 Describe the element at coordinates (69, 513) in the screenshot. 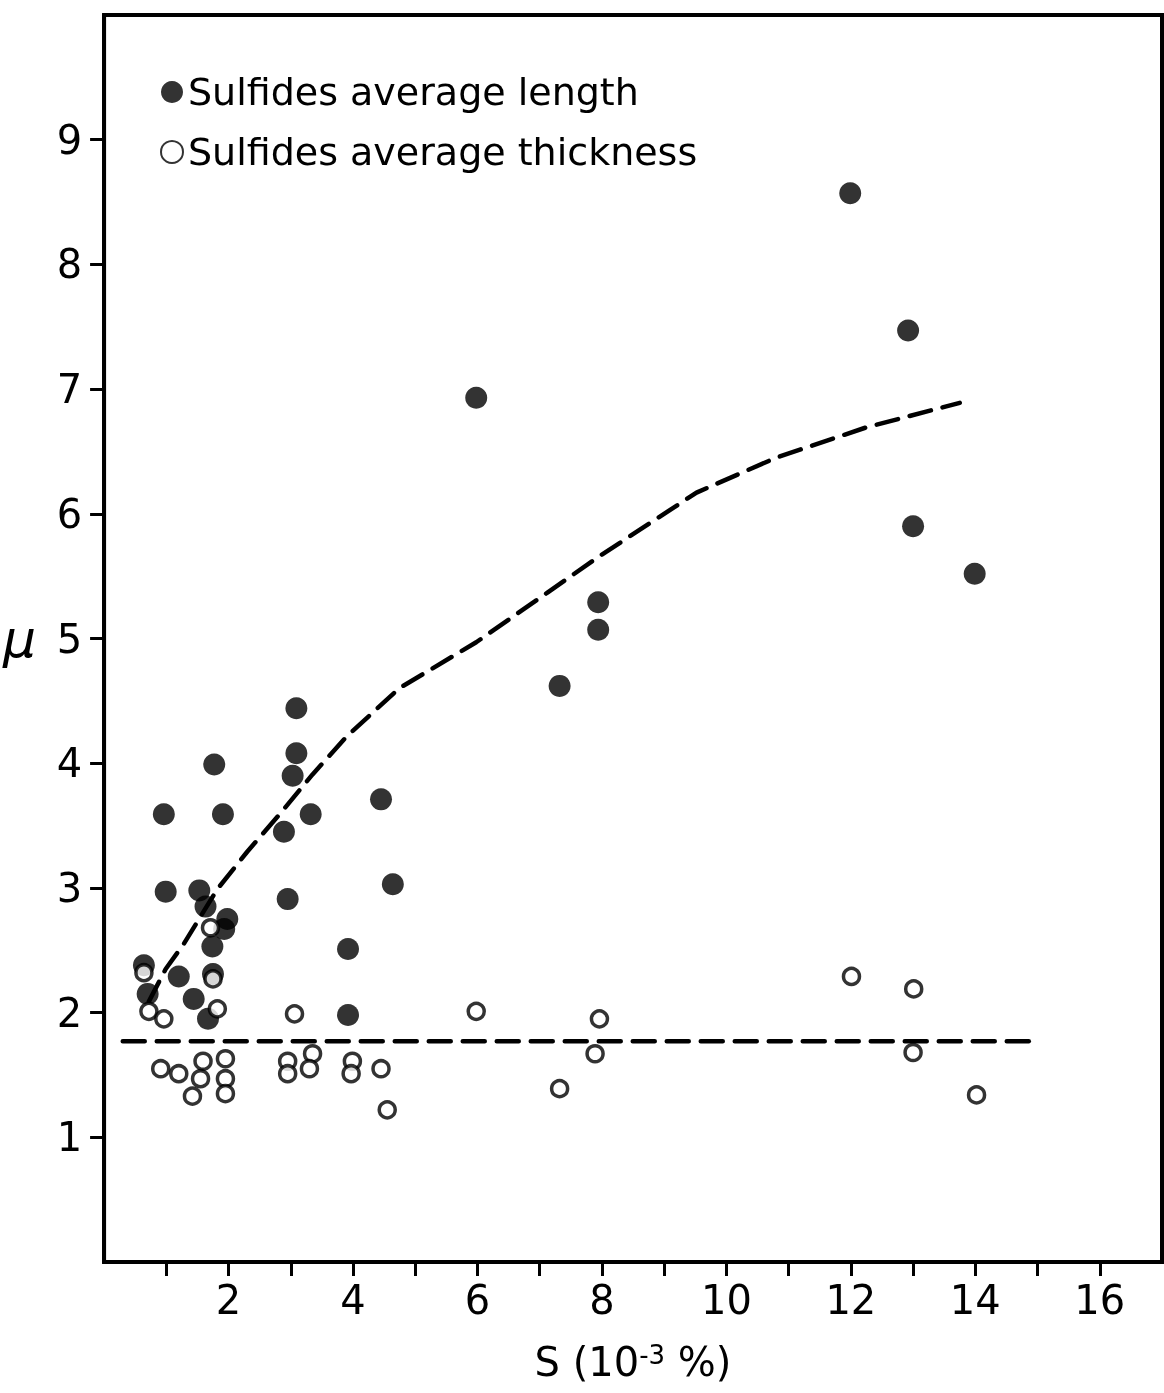

I see `y-tick-label: 6` at that location.